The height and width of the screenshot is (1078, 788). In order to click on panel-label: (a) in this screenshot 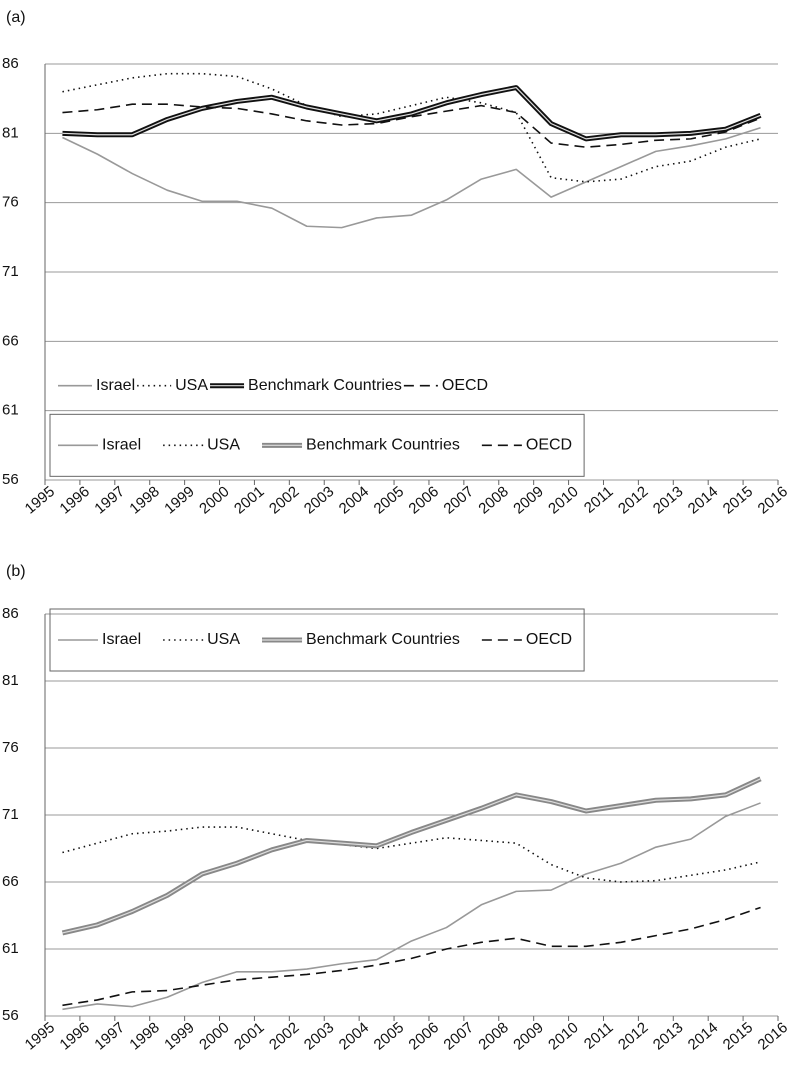, I will do `click(16, 17)`.